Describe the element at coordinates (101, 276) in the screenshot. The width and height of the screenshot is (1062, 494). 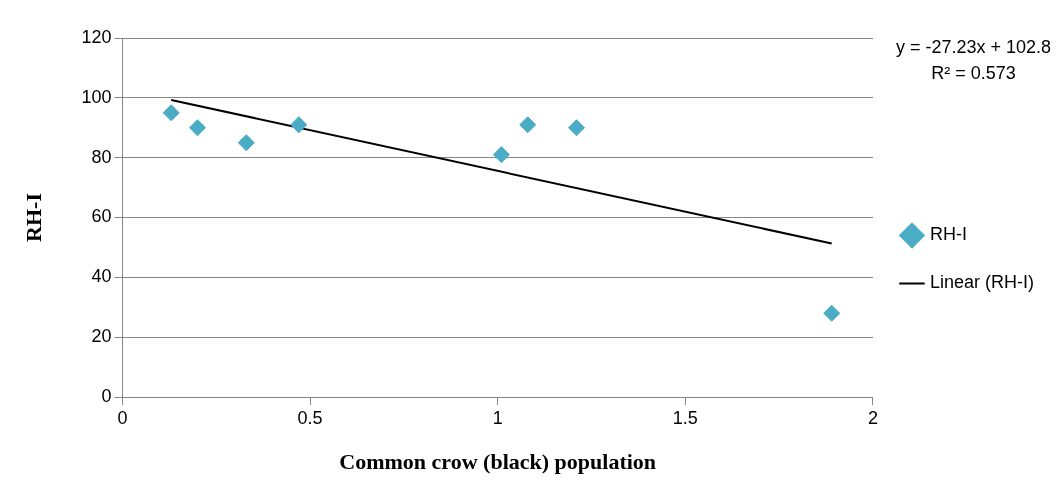
I see `y-tick-label: 40` at that location.